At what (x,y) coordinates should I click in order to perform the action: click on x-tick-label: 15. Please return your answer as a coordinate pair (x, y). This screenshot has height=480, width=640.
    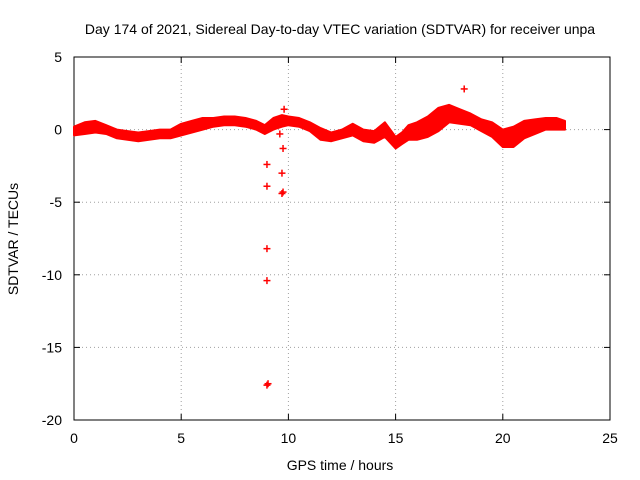
    Looking at the image, I should click on (396, 438).